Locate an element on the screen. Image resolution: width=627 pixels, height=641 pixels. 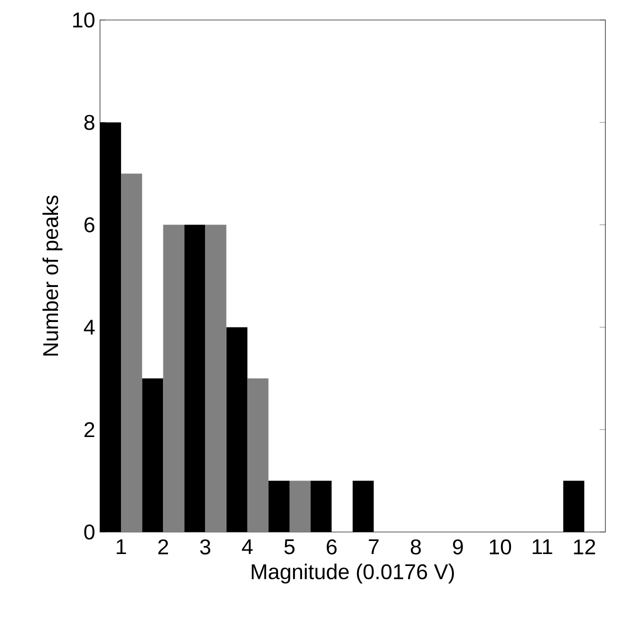
x-tick-label: 12 is located at coordinates (585, 546).